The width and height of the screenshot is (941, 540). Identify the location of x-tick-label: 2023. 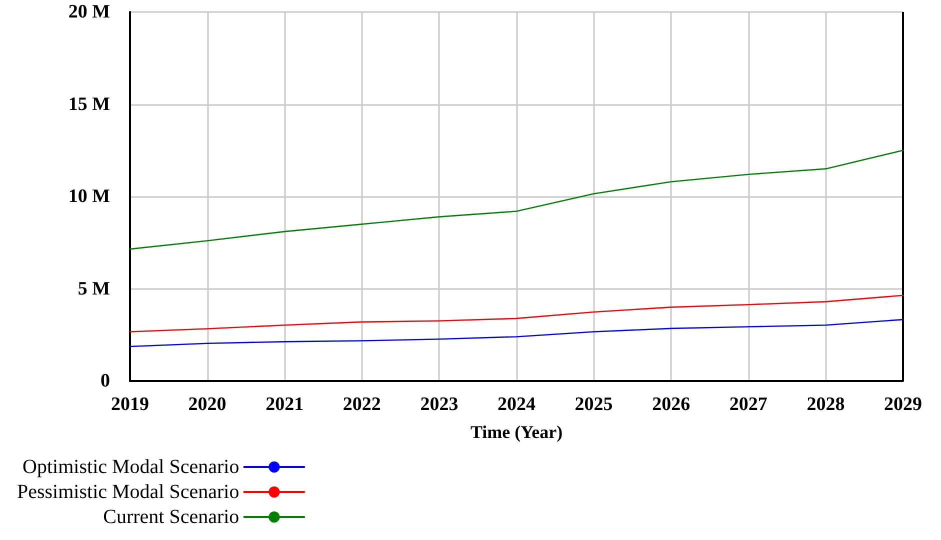
(439, 404).